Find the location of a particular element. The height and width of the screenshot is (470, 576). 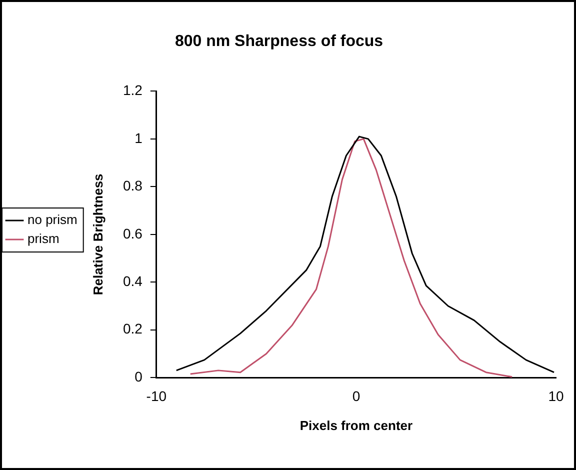

y-tick-label: 1.2 is located at coordinates (132, 90).